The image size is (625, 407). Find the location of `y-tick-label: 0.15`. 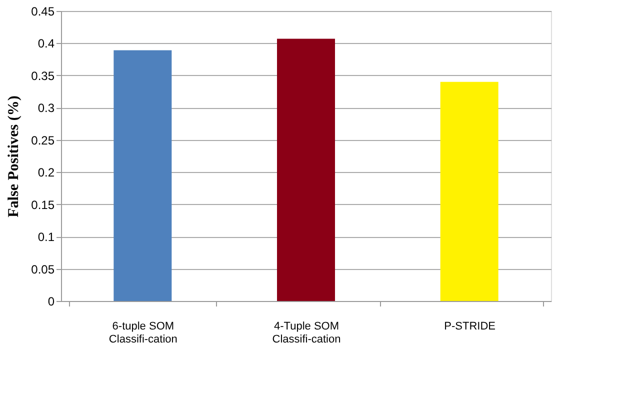

y-tick-label: 0.15 is located at coordinates (43, 205).